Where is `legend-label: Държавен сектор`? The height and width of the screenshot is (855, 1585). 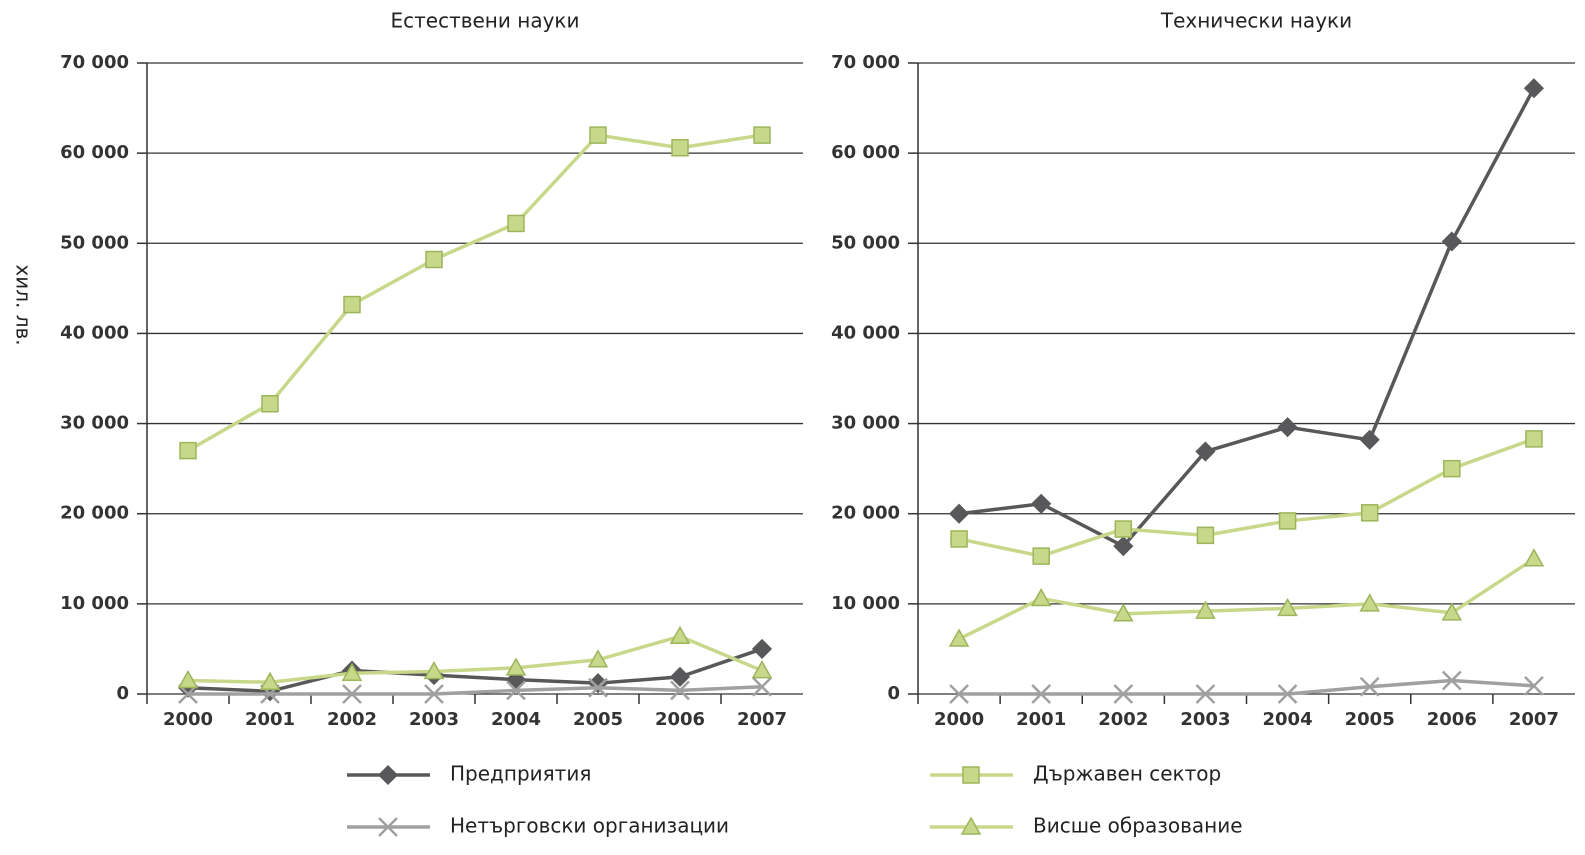
legend-label: Държавен сектор is located at coordinates (1127, 774).